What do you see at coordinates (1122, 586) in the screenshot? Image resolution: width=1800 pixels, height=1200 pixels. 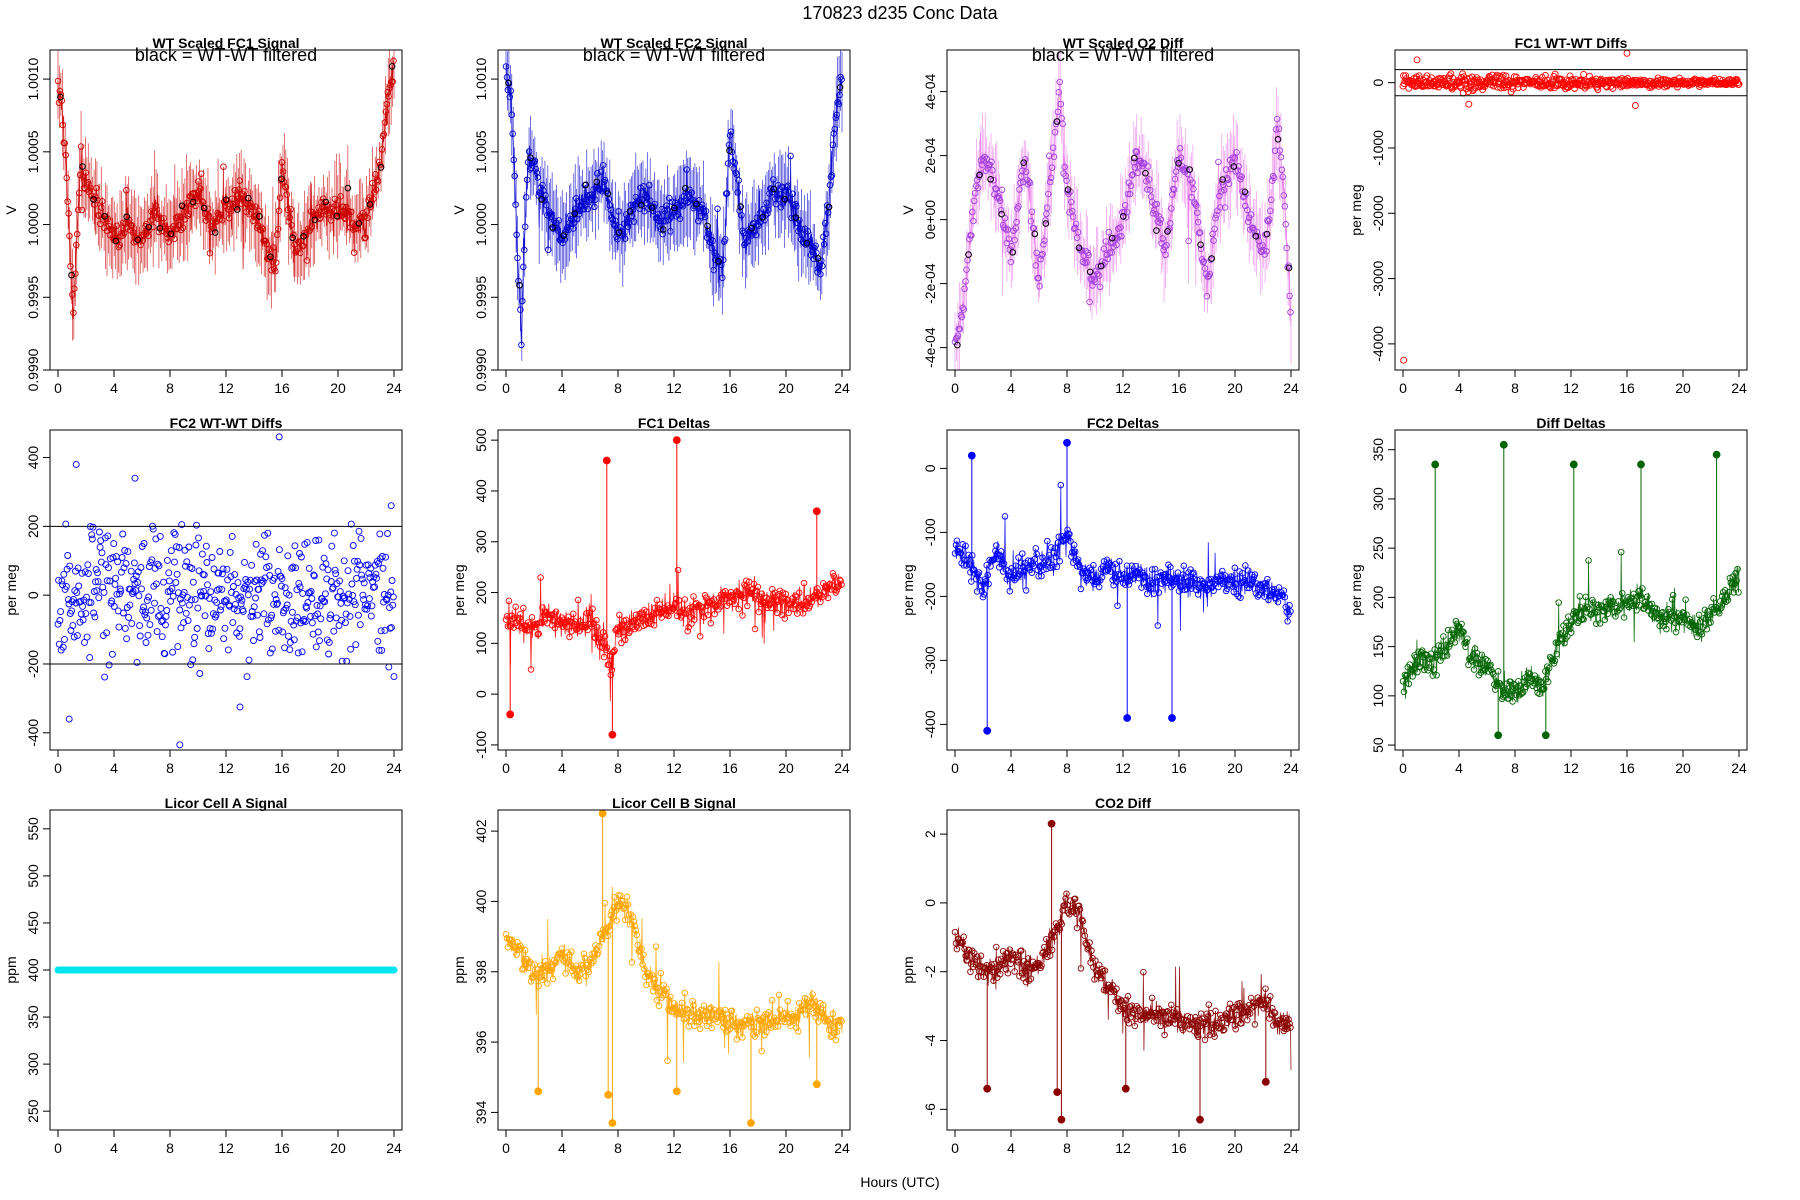 I see `plot-area` at bounding box center [1122, 586].